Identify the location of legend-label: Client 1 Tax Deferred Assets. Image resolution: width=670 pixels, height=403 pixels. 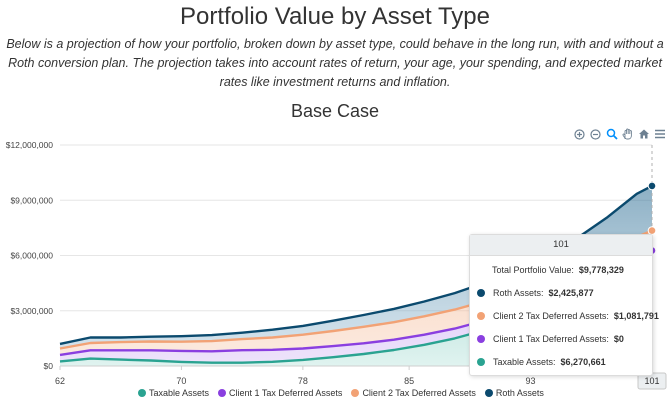
(286, 393).